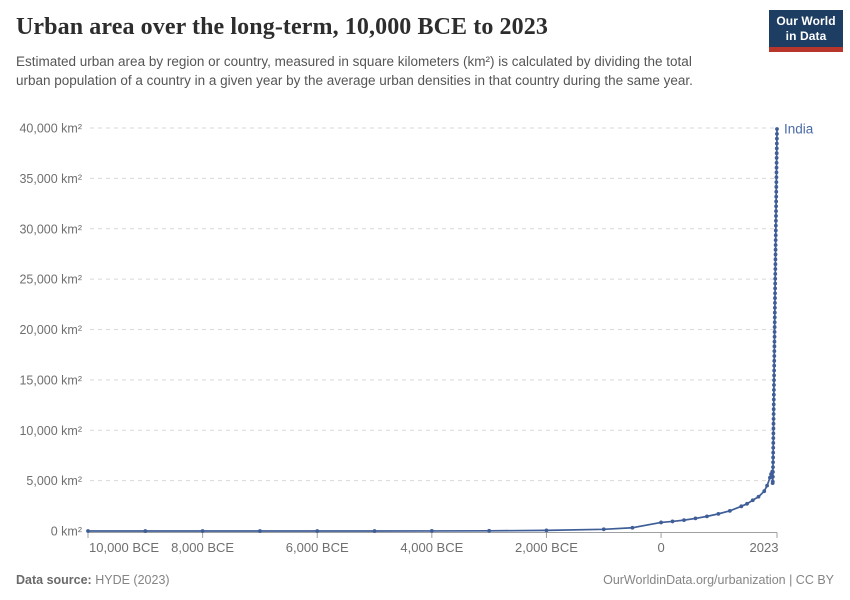 The width and height of the screenshot is (850, 600). What do you see at coordinates (50, 431) in the screenshot?
I see `y-axis-tick-label: 10,000 km²` at bounding box center [50, 431].